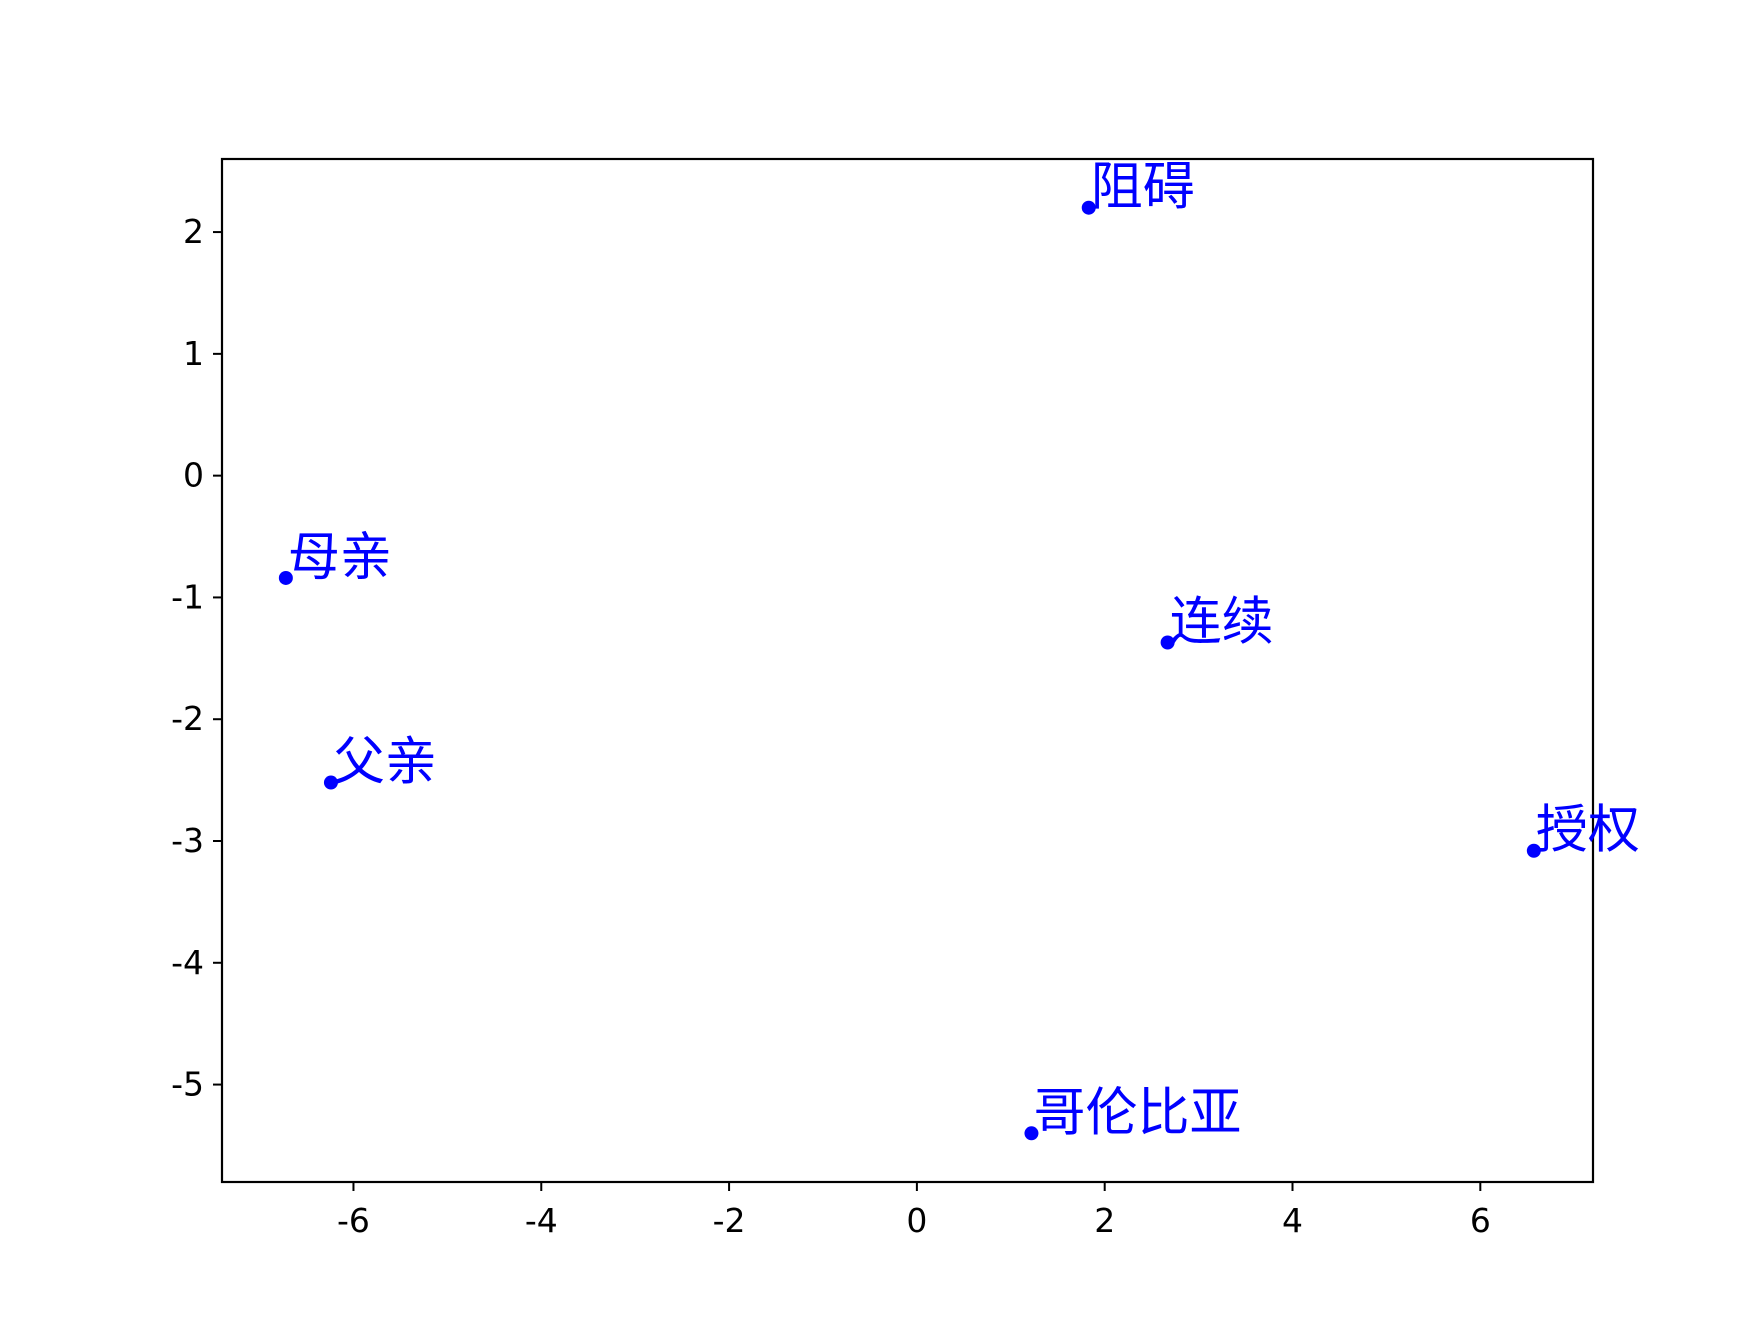  Describe the element at coordinates (1480, 1220) in the screenshot. I see `x-tick-label: 6` at that location.